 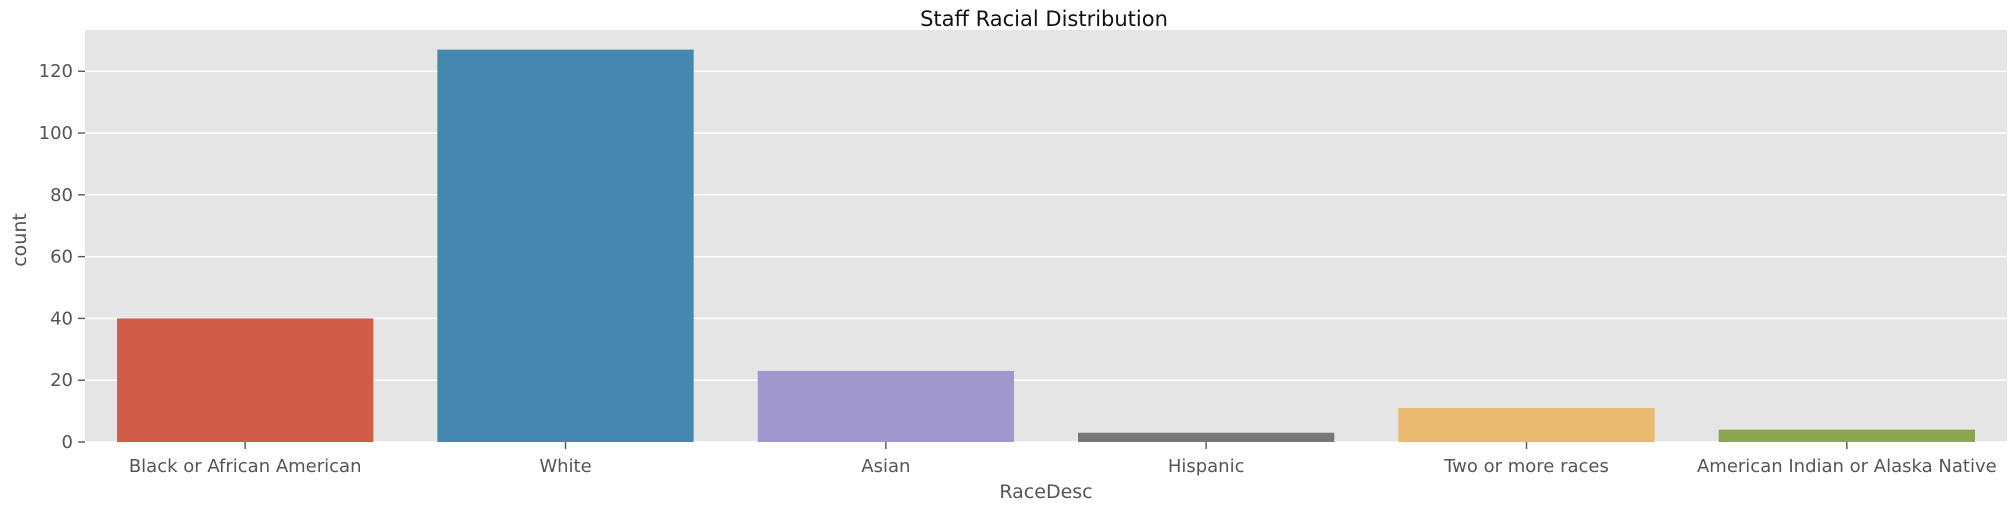 What do you see at coordinates (1044, 19) in the screenshot?
I see `chart-title: Staff Racial Distribution` at bounding box center [1044, 19].